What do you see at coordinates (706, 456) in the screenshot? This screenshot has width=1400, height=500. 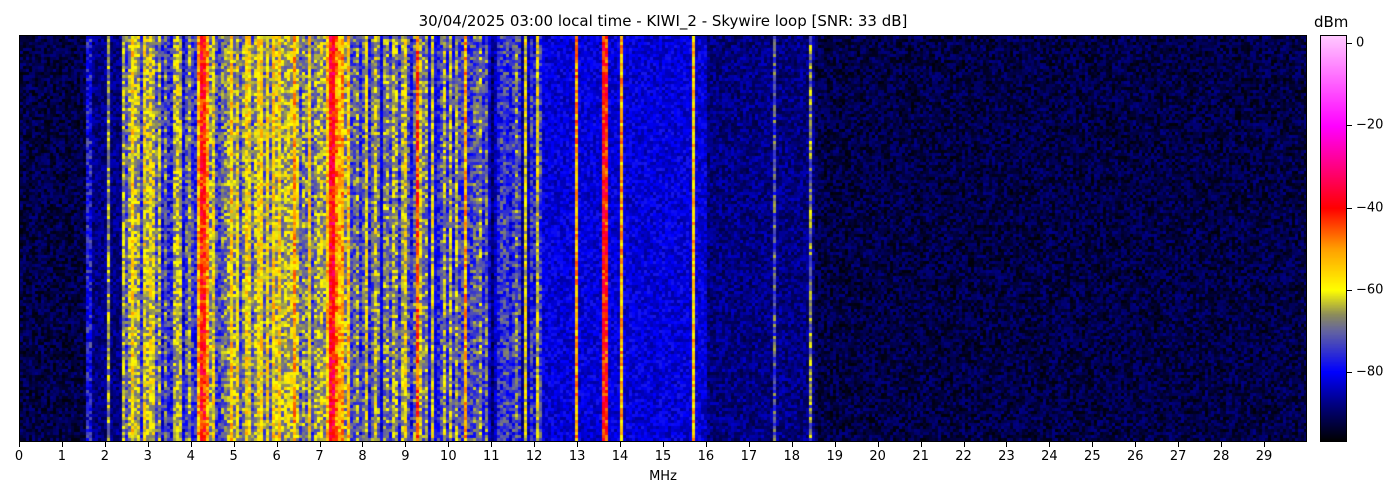 I see `x-tick-label: 16` at bounding box center [706, 456].